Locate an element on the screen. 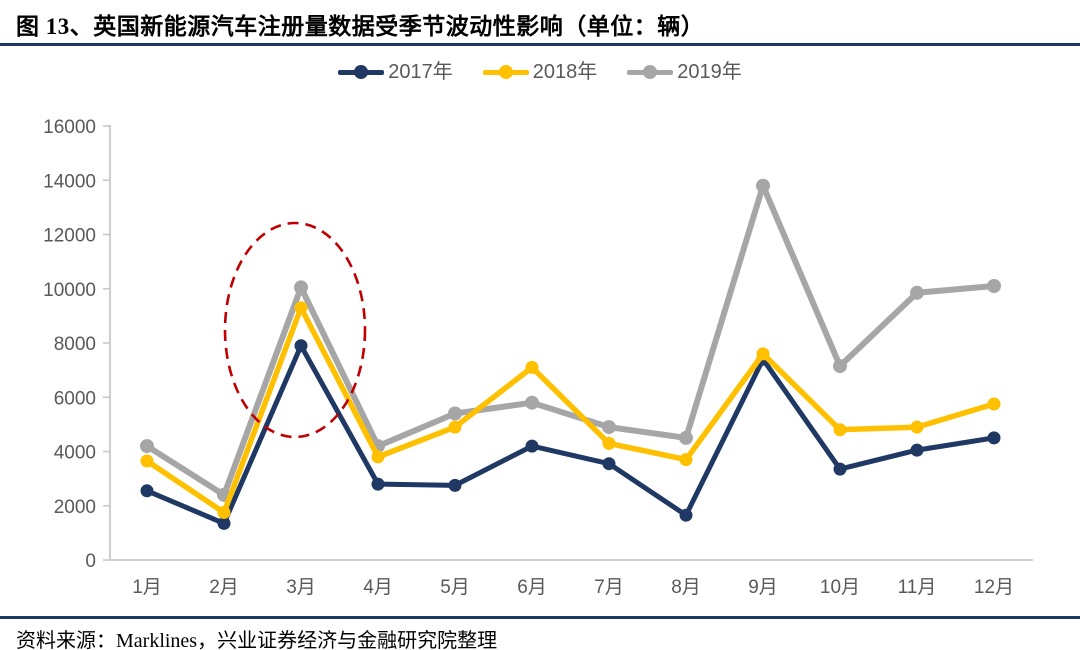  data-point-2018年-4月 is located at coordinates (378, 457).